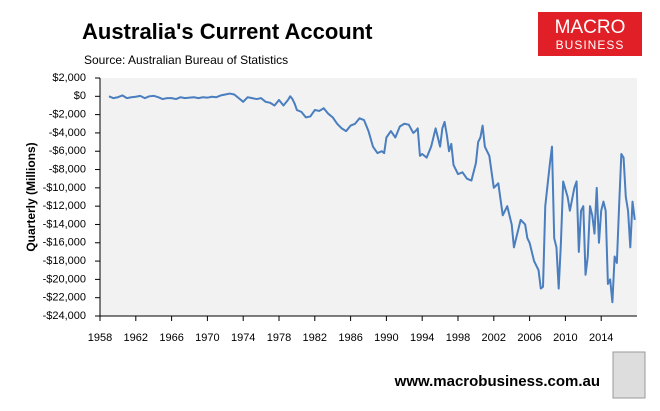 Image resolution: width=660 pixels, height=411 pixels. I want to click on x-tick-label: 2010, so click(565, 338).